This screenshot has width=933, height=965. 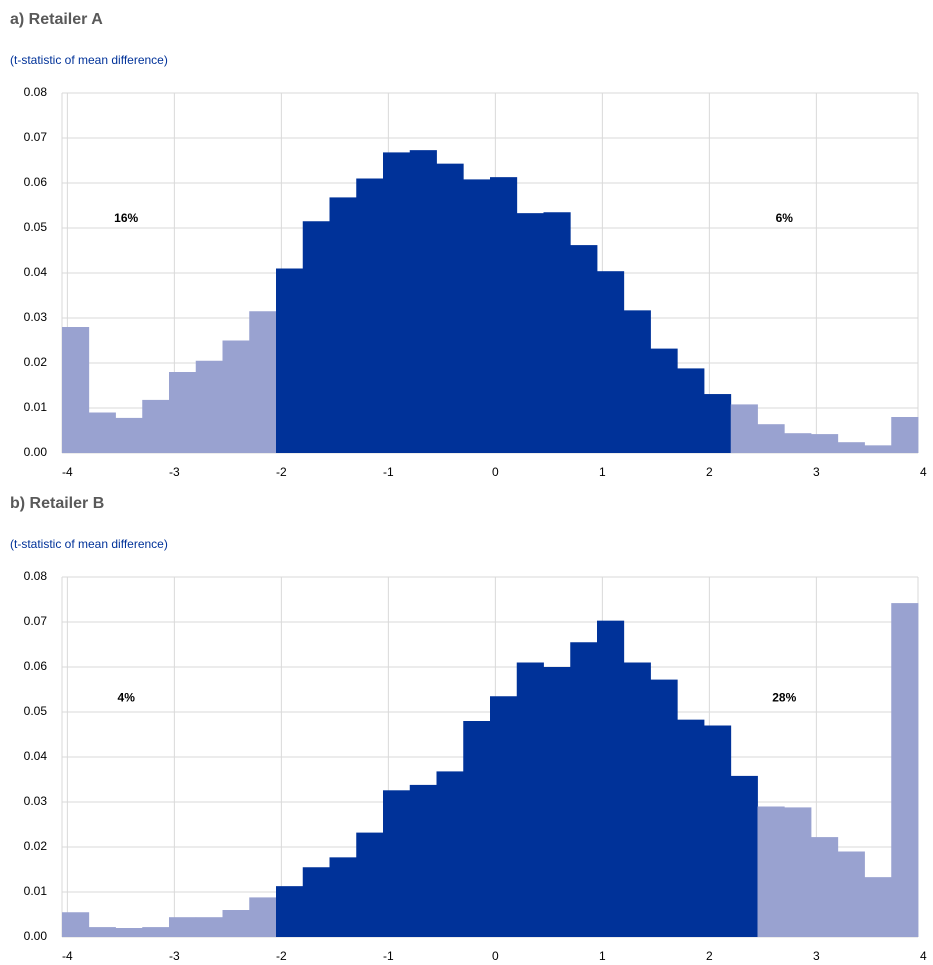 I want to click on annotation: 6%, so click(x=785, y=218).